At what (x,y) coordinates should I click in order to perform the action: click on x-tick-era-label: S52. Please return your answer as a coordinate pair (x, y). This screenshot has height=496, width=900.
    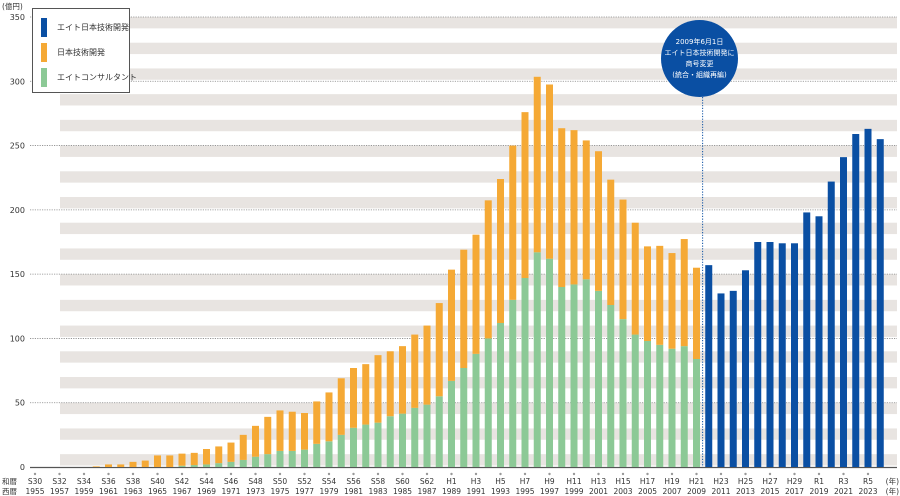
    Looking at the image, I should click on (304, 481).